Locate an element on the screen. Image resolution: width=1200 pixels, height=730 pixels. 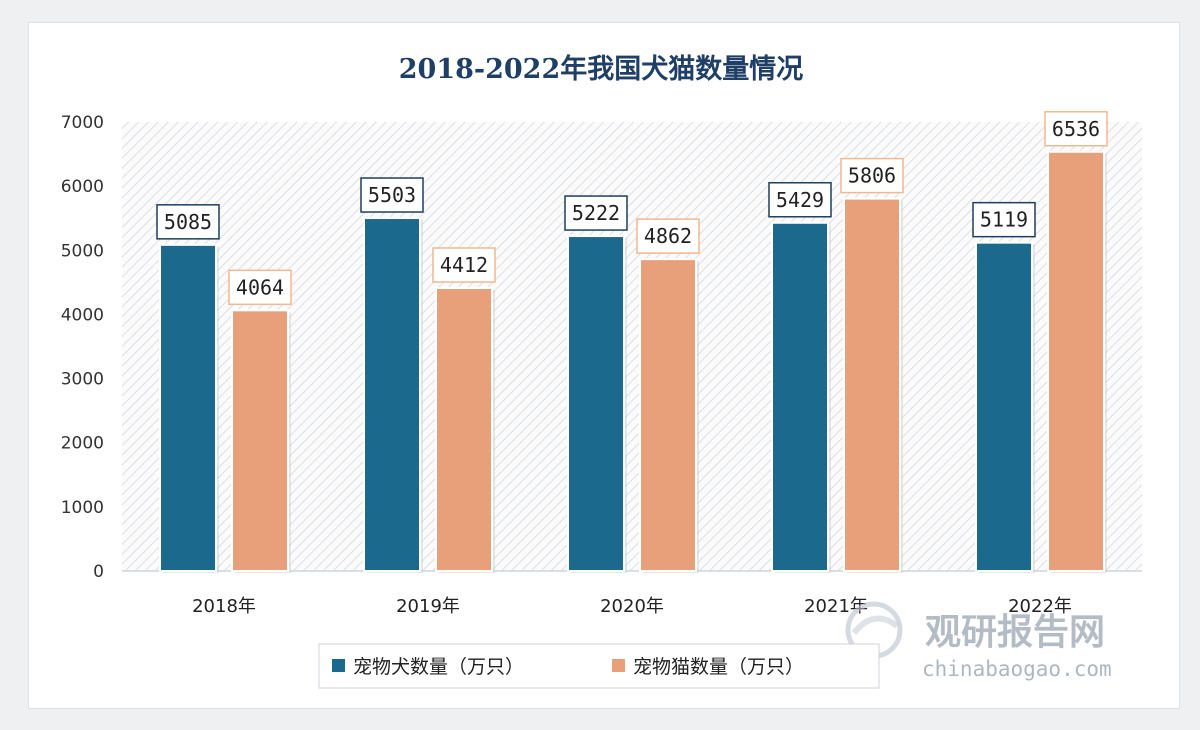
data-label-cat: 4412 is located at coordinates (464, 265).